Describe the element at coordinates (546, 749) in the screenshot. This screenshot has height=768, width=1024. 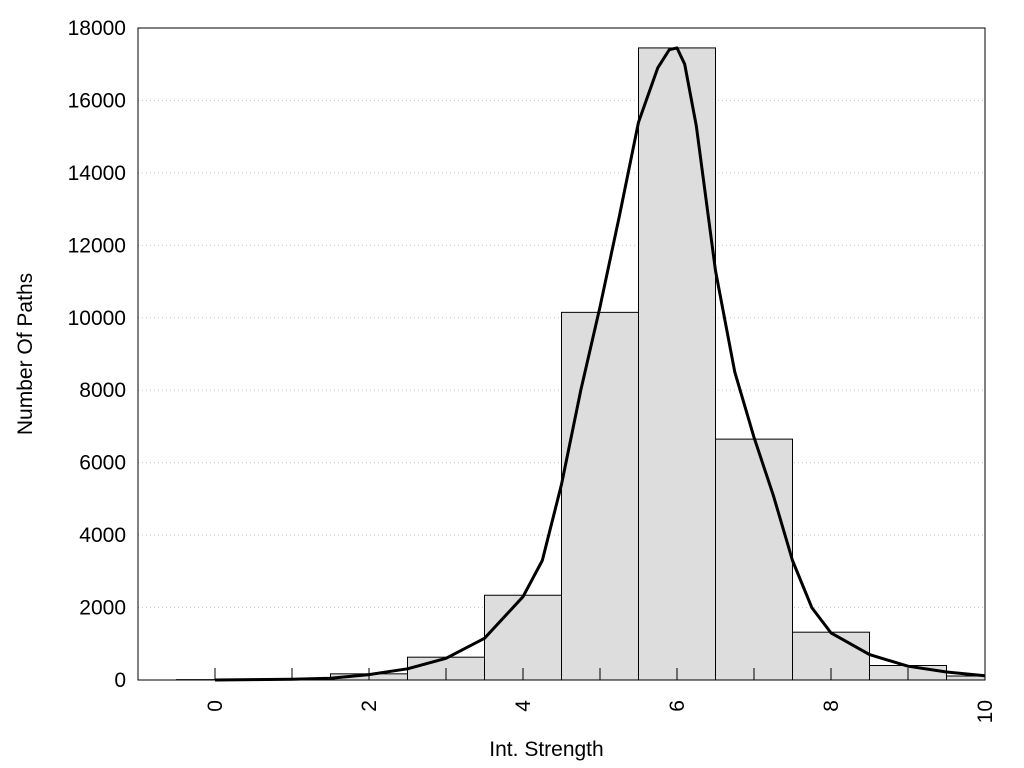
I see `x-axis-title: Int. Strength` at that location.